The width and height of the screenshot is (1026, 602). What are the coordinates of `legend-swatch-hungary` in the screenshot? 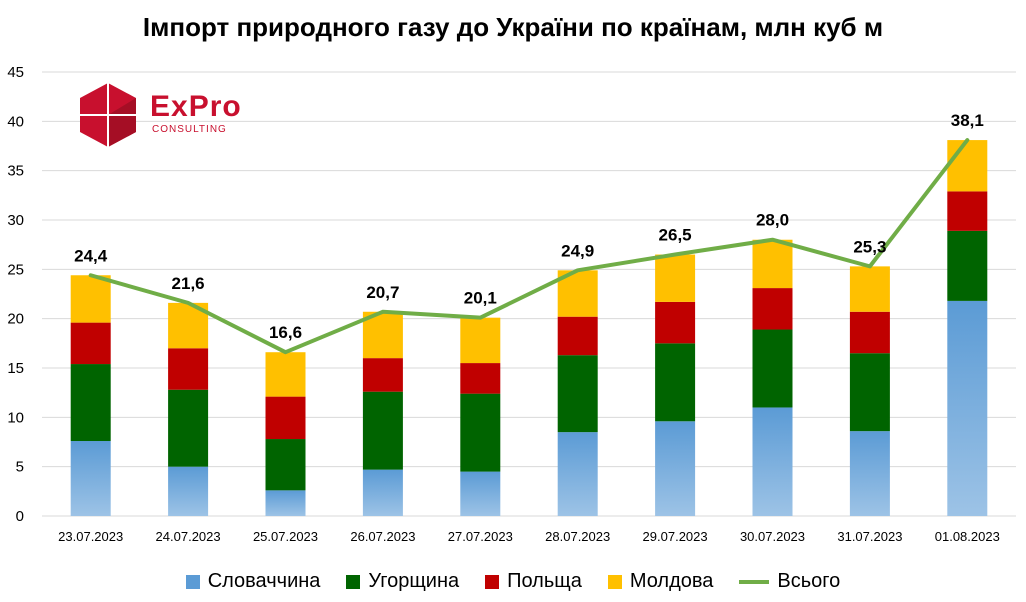 It's located at (353, 581).